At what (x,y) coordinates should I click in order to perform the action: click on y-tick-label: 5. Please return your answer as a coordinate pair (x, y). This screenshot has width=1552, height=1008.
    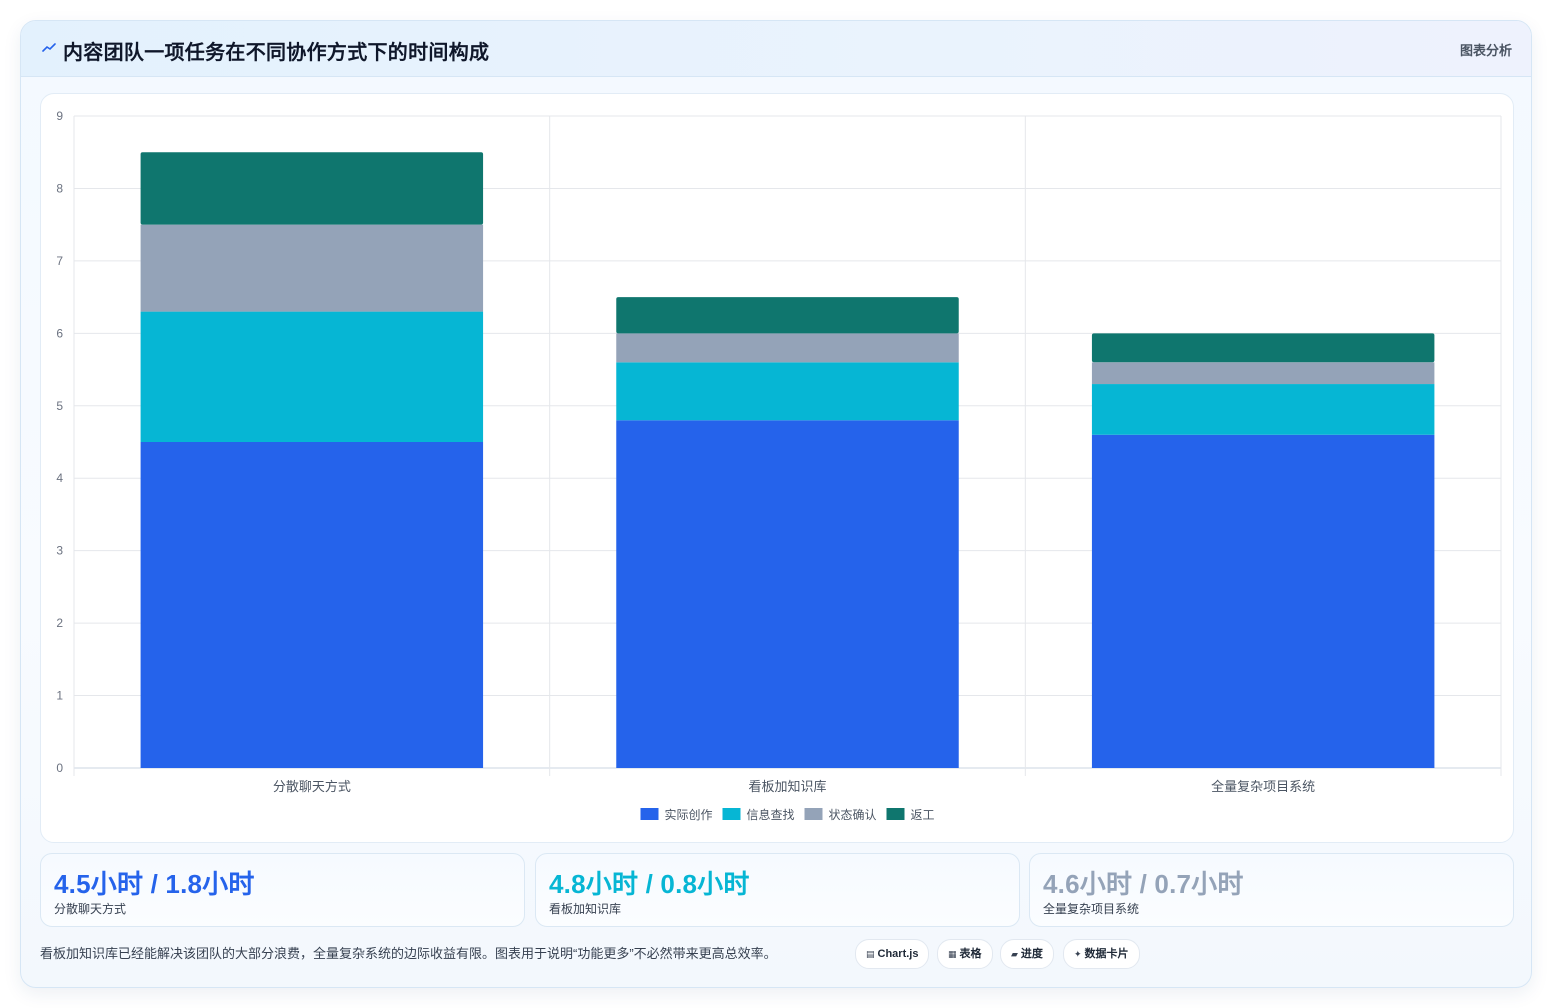
    Looking at the image, I should click on (59, 406).